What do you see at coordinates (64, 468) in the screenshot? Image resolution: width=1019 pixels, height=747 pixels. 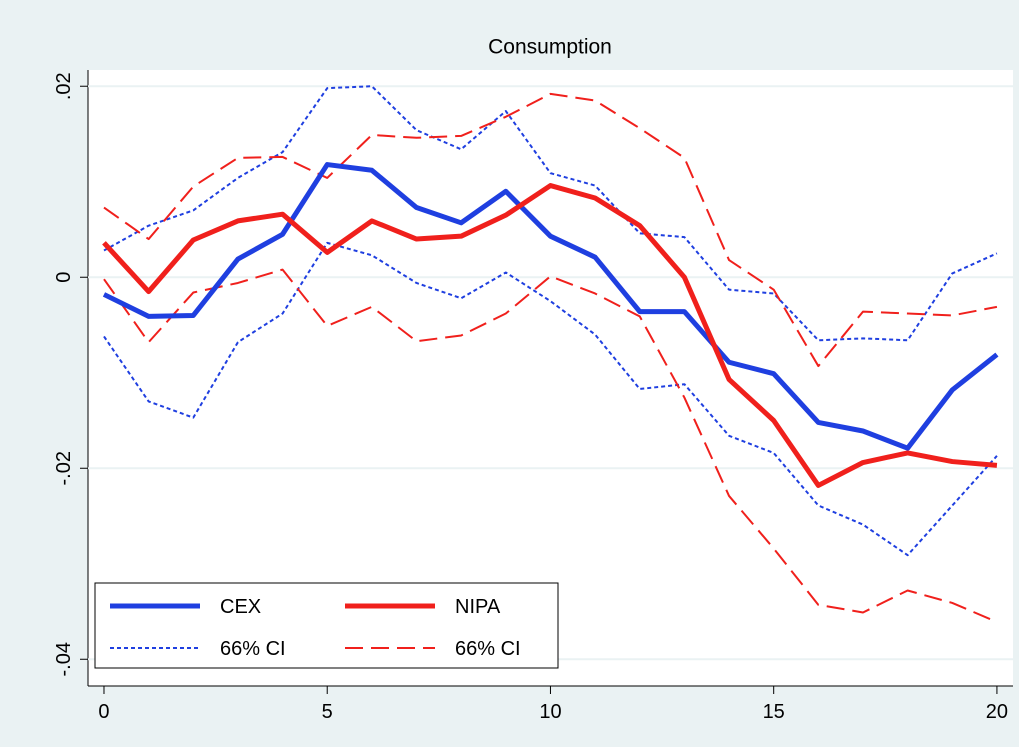 I see `y-tick-label: -.02` at bounding box center [64, 468].